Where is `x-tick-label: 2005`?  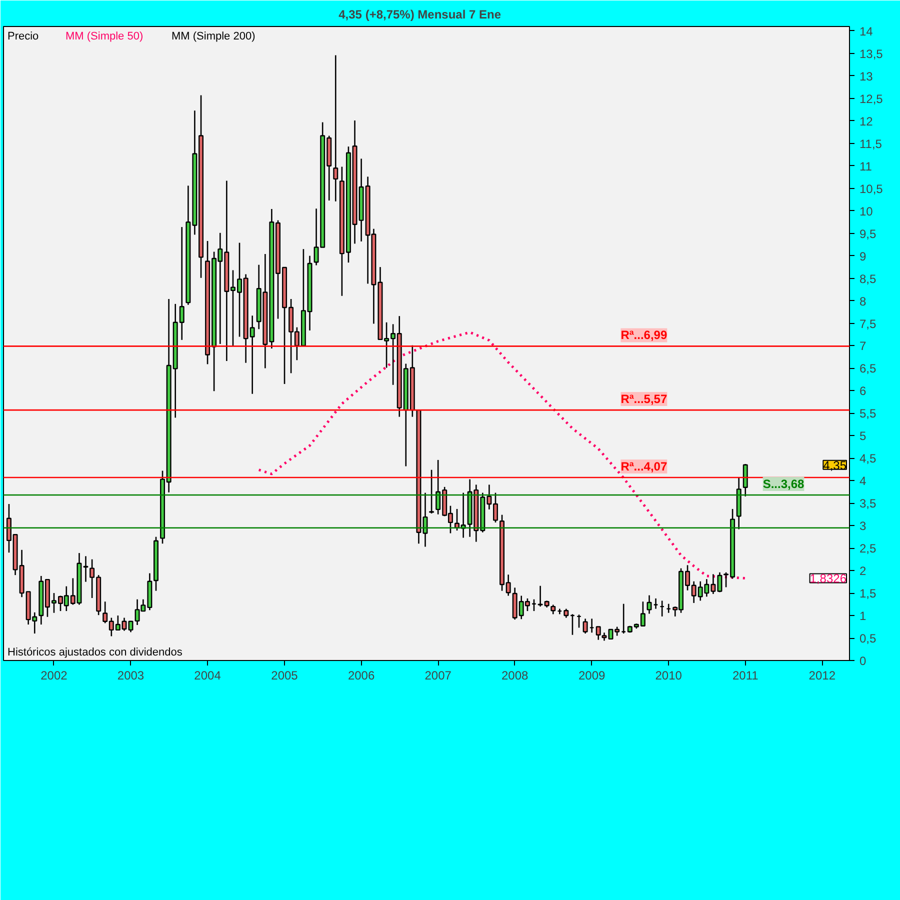
x-tick-label: 2005 is located at coordinates (284, 675).